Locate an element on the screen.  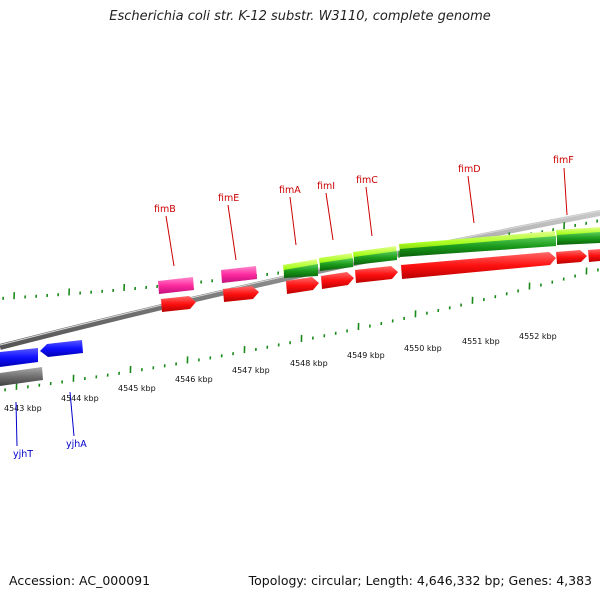
gene-label-fimI: fimI is located at coordinates (326, 186).